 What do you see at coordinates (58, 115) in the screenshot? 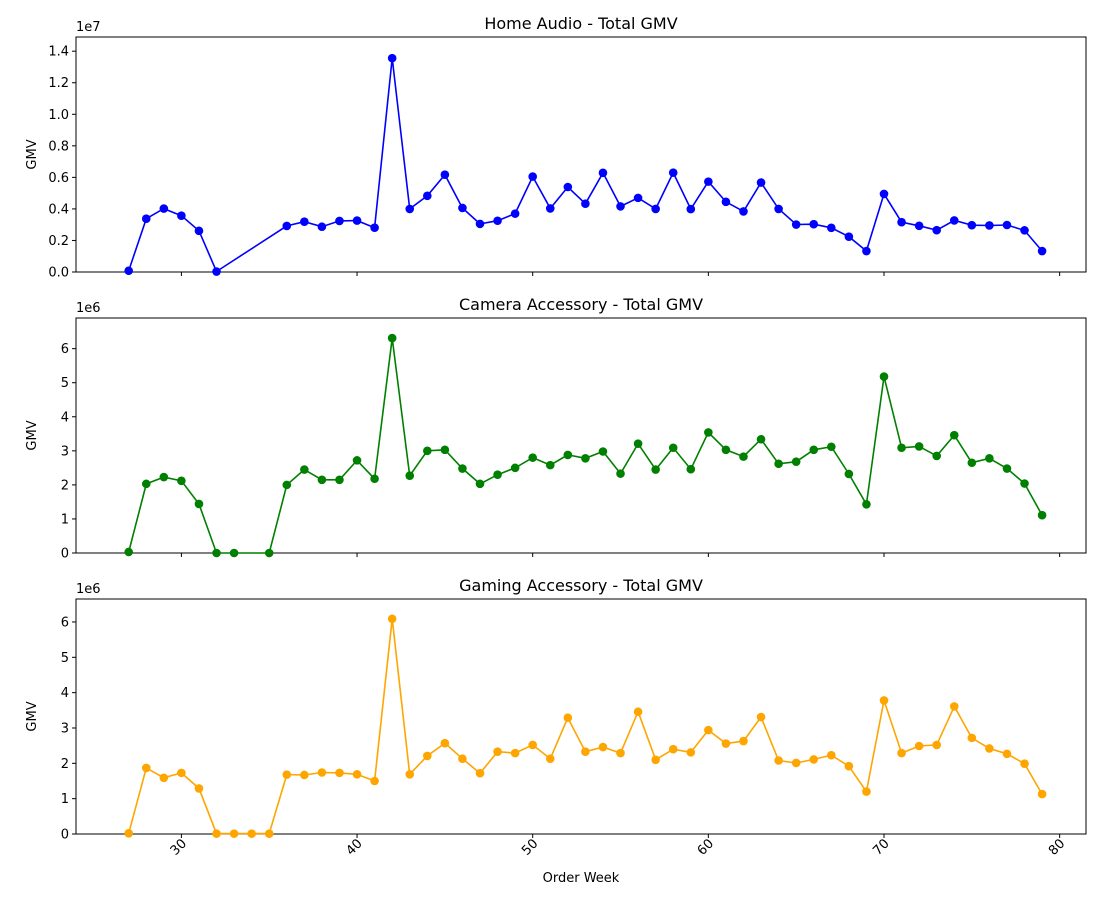
I see `y-tick-label: 1.0` at bounding box center [58, 115].